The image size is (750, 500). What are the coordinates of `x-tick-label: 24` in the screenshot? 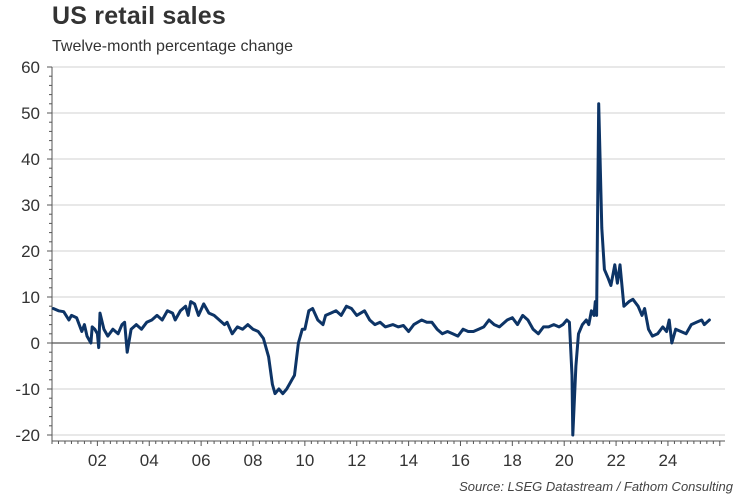 It's located at (667, 460).